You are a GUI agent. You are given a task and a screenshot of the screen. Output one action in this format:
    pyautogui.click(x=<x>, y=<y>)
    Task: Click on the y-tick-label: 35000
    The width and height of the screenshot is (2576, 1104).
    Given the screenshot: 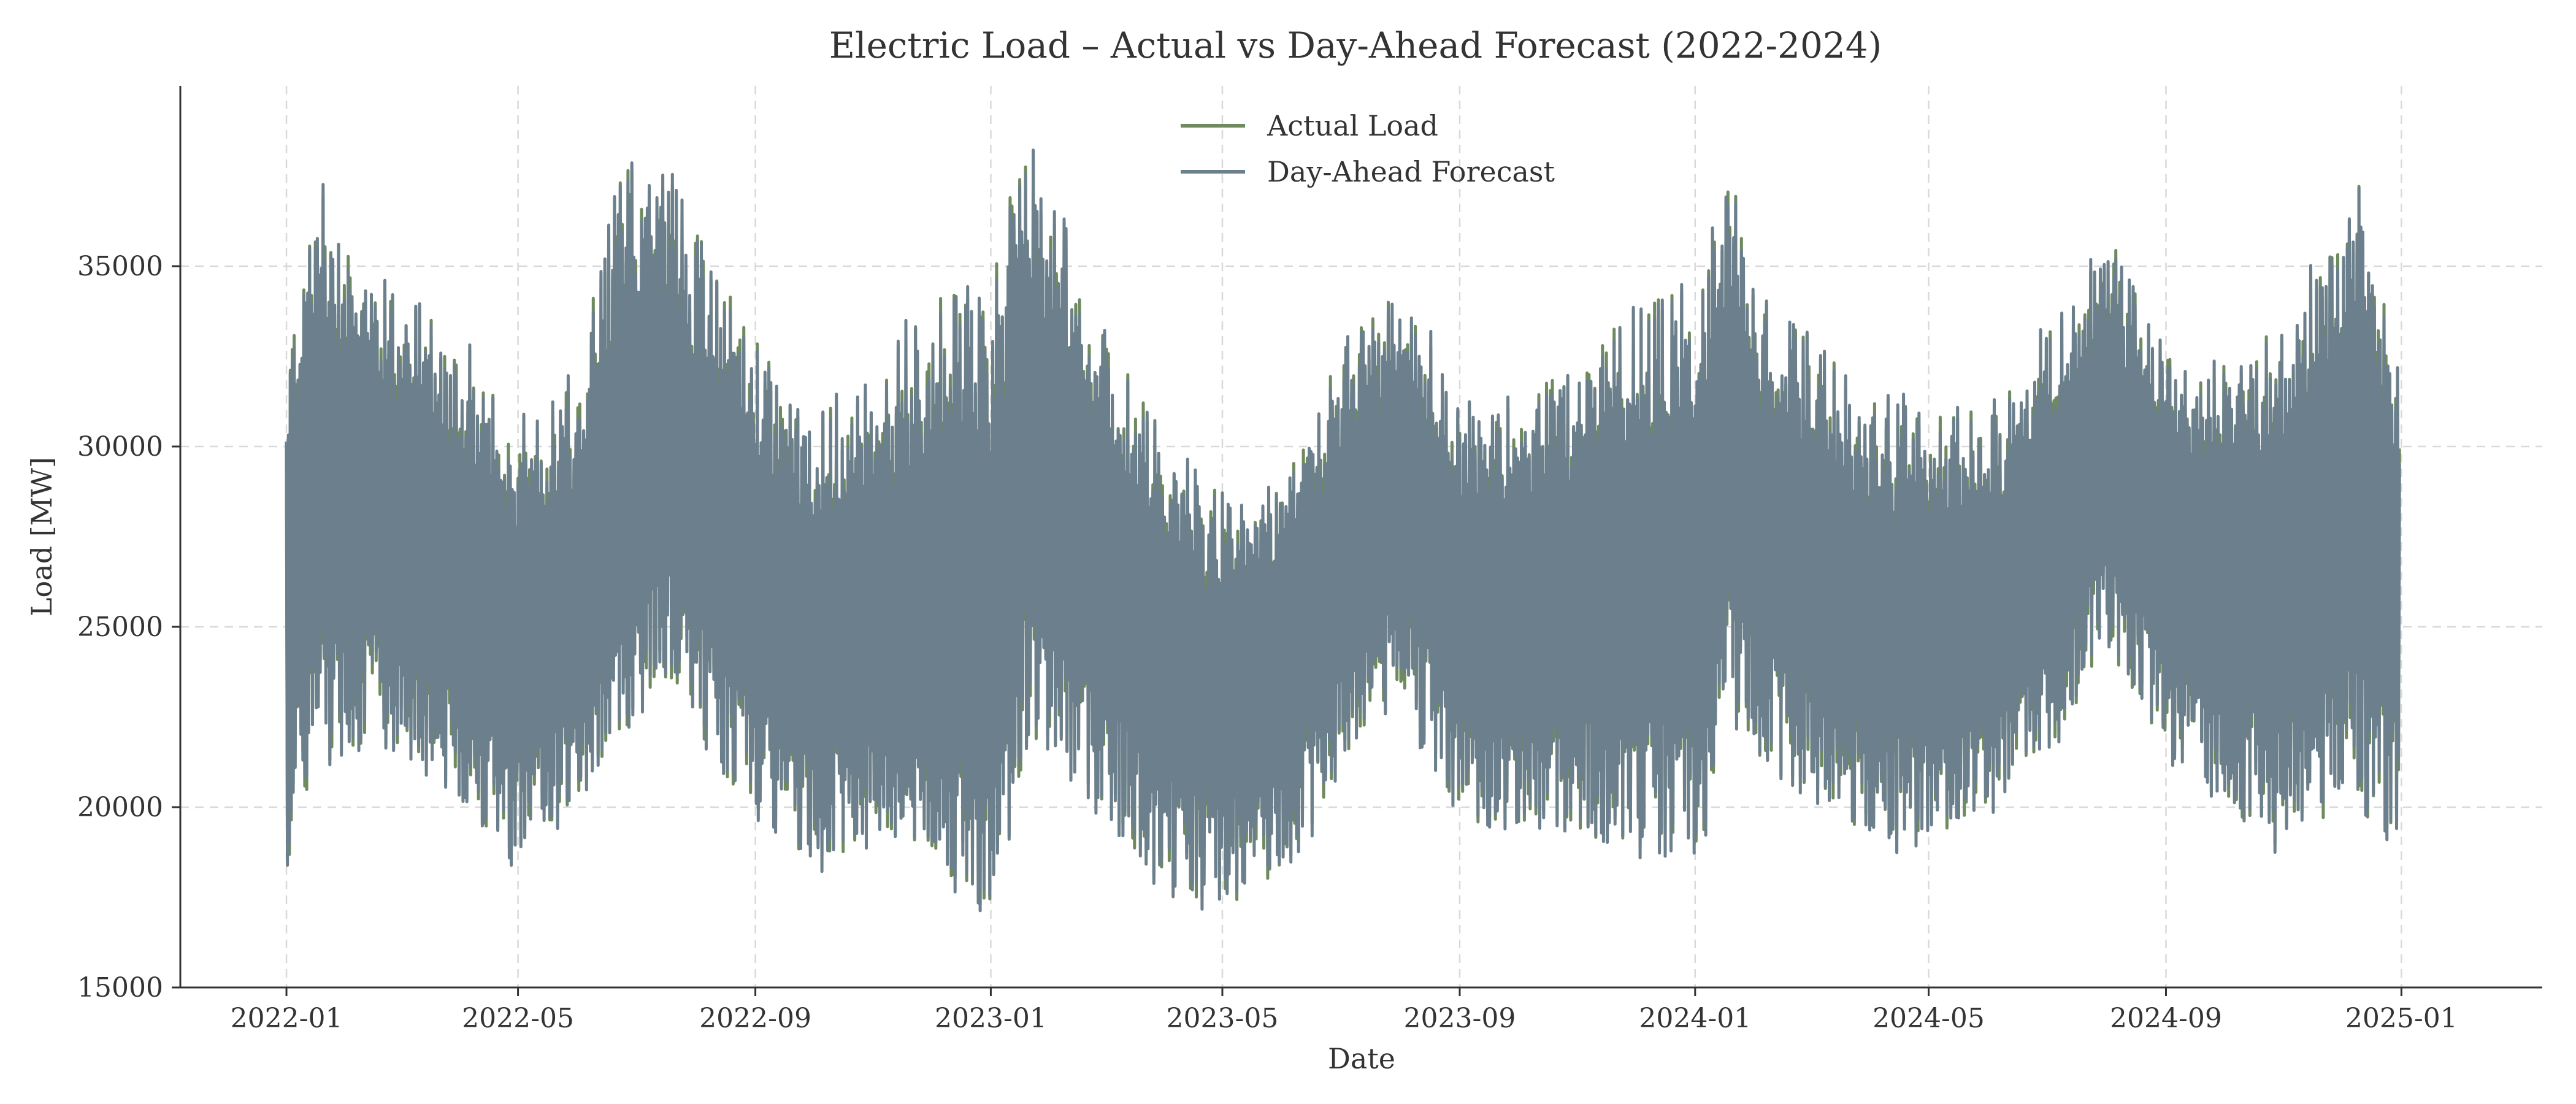 What is the action you would take?
    pyautogui.click(x=120, y=266)
    